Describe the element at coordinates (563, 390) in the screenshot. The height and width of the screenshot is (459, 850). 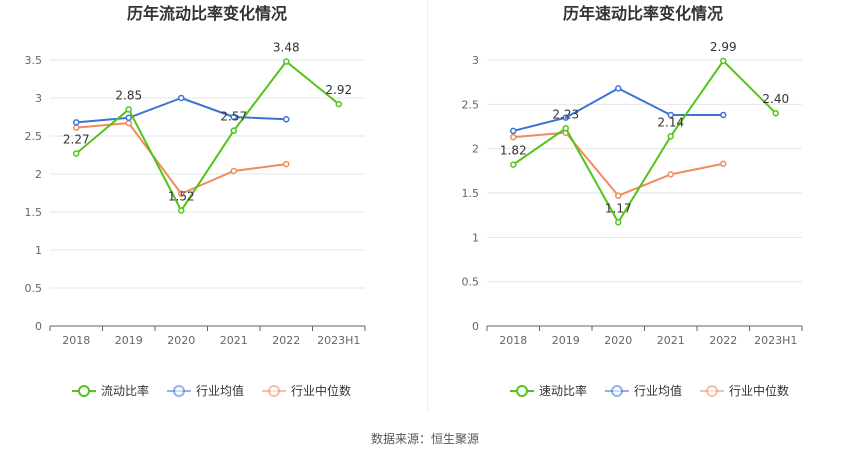
I see `chart2-legend-label: 速动比率` at that location.